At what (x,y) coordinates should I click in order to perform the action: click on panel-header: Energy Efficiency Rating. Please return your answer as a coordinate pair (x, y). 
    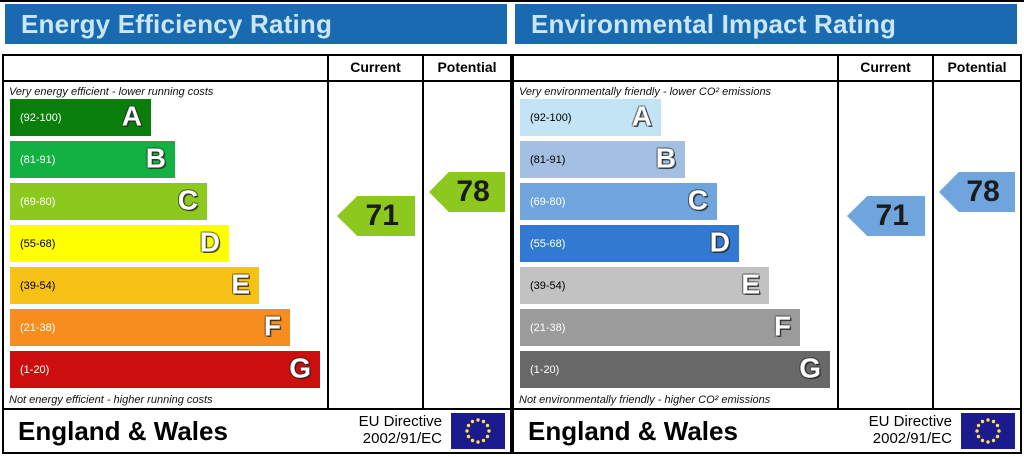
    Looking at the image, I should click on (256, 24).